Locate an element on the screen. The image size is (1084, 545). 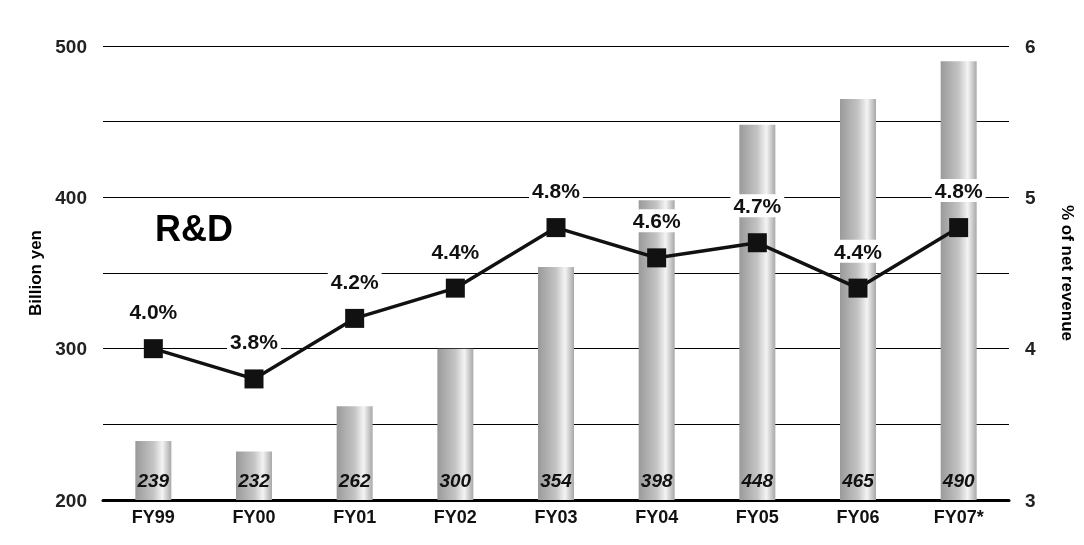
text: R&D is located at coordinates (194, 228).